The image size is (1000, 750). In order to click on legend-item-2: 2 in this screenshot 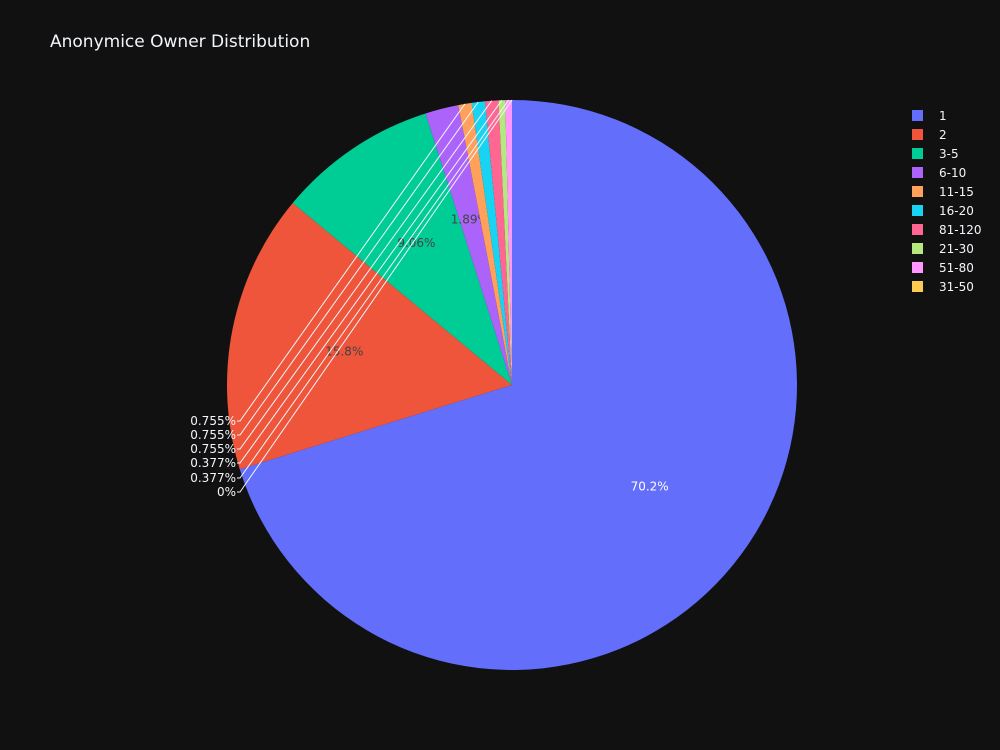, I will do `click(947, 134)`.